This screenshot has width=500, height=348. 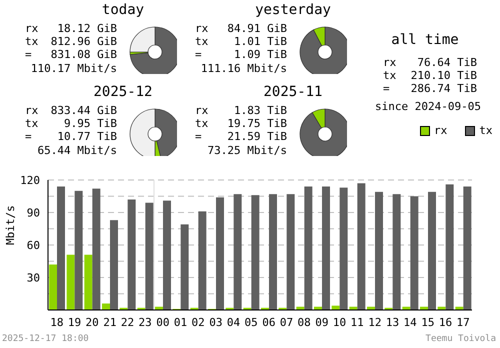 I want to click on x-tick-label: 14, so click(x=411, y=322).